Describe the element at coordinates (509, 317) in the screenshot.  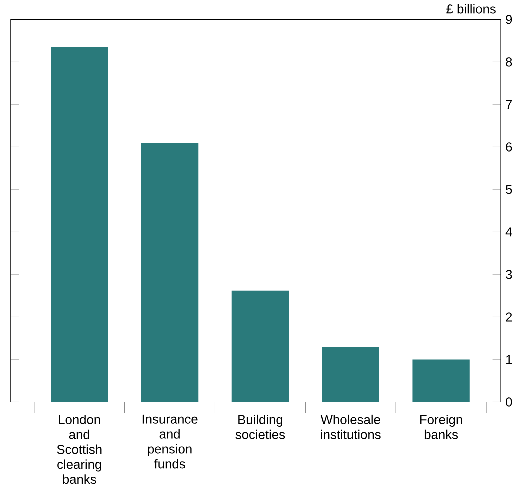
I see `y-tick-label: 2` at that location.